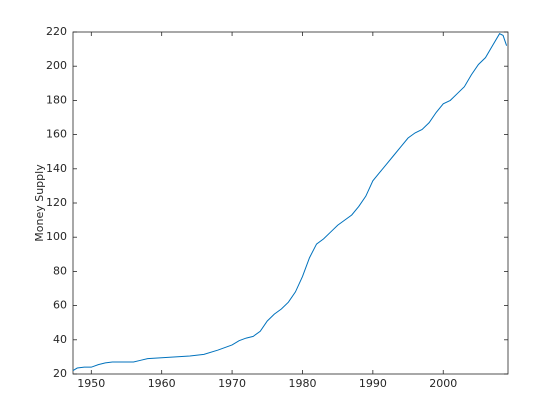 The height and width of the screenshot is (420, 560). What do you see at coordinates (56, 31) in the screenshot?
I see `y-tick-label: 220` at bounding box center [56, 31].